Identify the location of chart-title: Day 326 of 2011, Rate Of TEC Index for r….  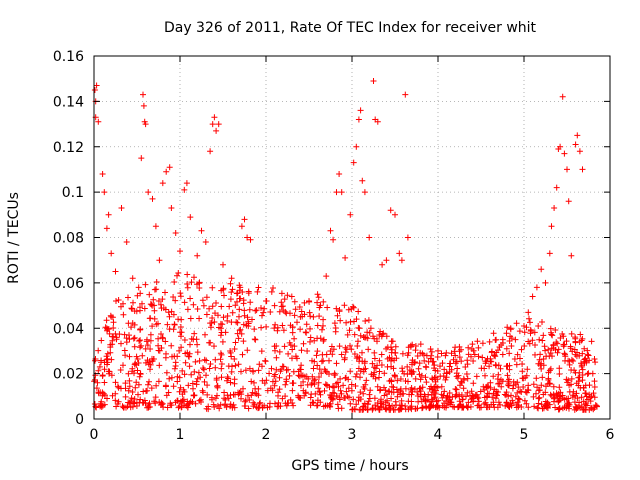
(350, 28).